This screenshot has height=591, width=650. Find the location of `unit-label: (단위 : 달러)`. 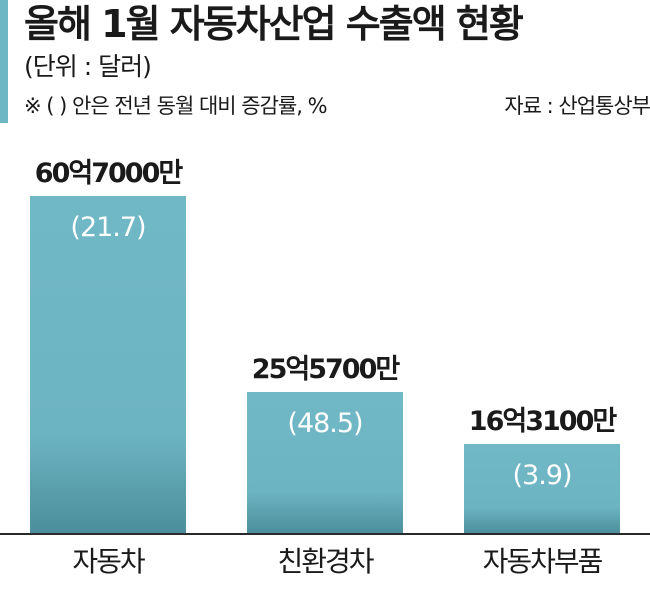

unit-label: (단위 : 달러) is located at coordinates (88, 66).